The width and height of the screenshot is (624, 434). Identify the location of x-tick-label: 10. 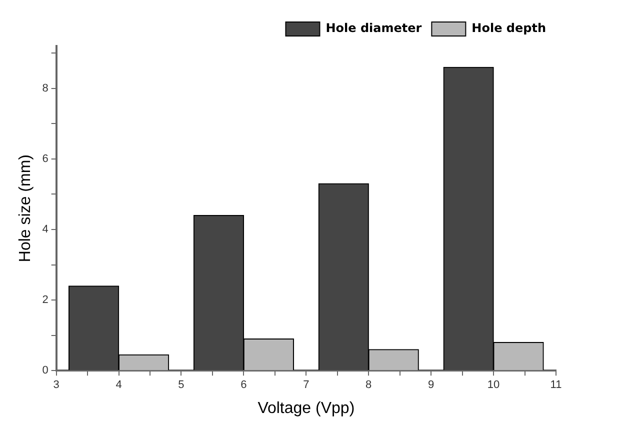
(493, 385).